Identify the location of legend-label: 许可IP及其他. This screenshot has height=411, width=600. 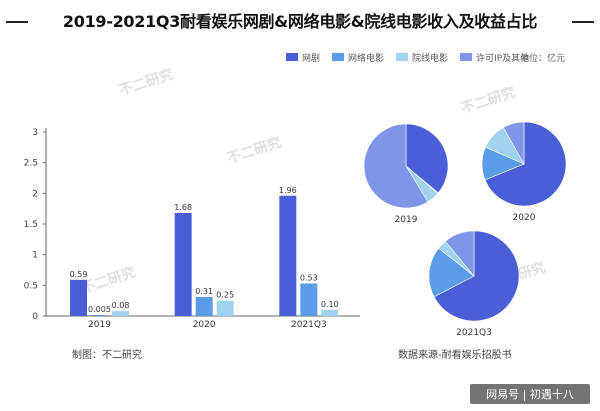
(503, 58).